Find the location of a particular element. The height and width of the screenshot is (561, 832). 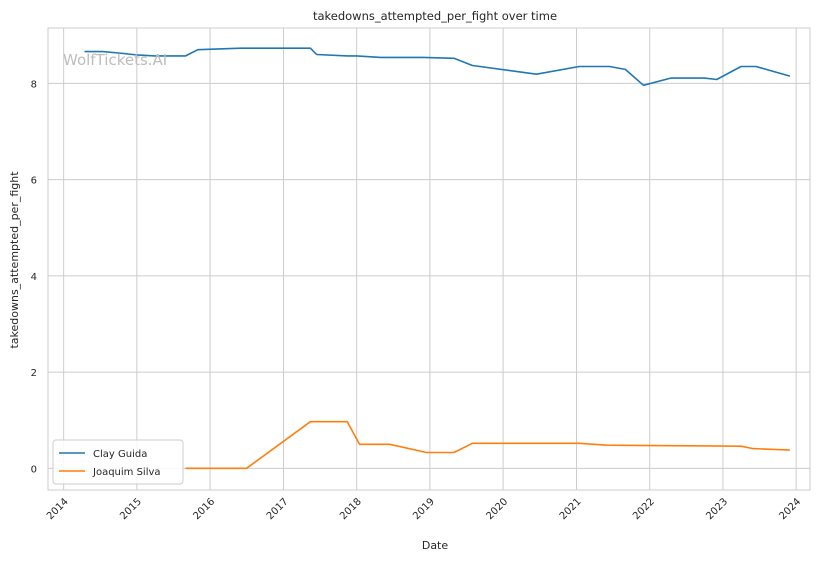

series-line-joaquim-silva is located at coordinates (487, 445).